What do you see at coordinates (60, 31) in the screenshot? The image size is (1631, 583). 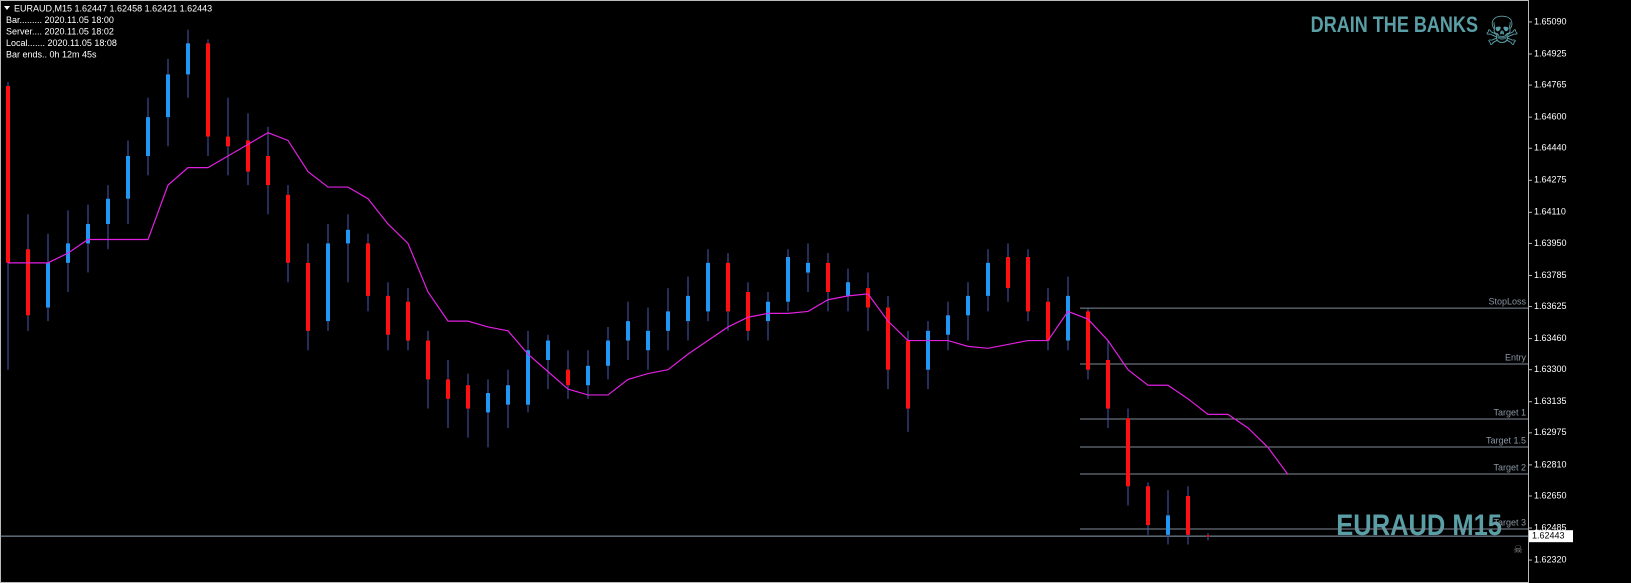 I see `info-line: Server.... 2020.11.05 18:02` at bounding box center [60, 31].